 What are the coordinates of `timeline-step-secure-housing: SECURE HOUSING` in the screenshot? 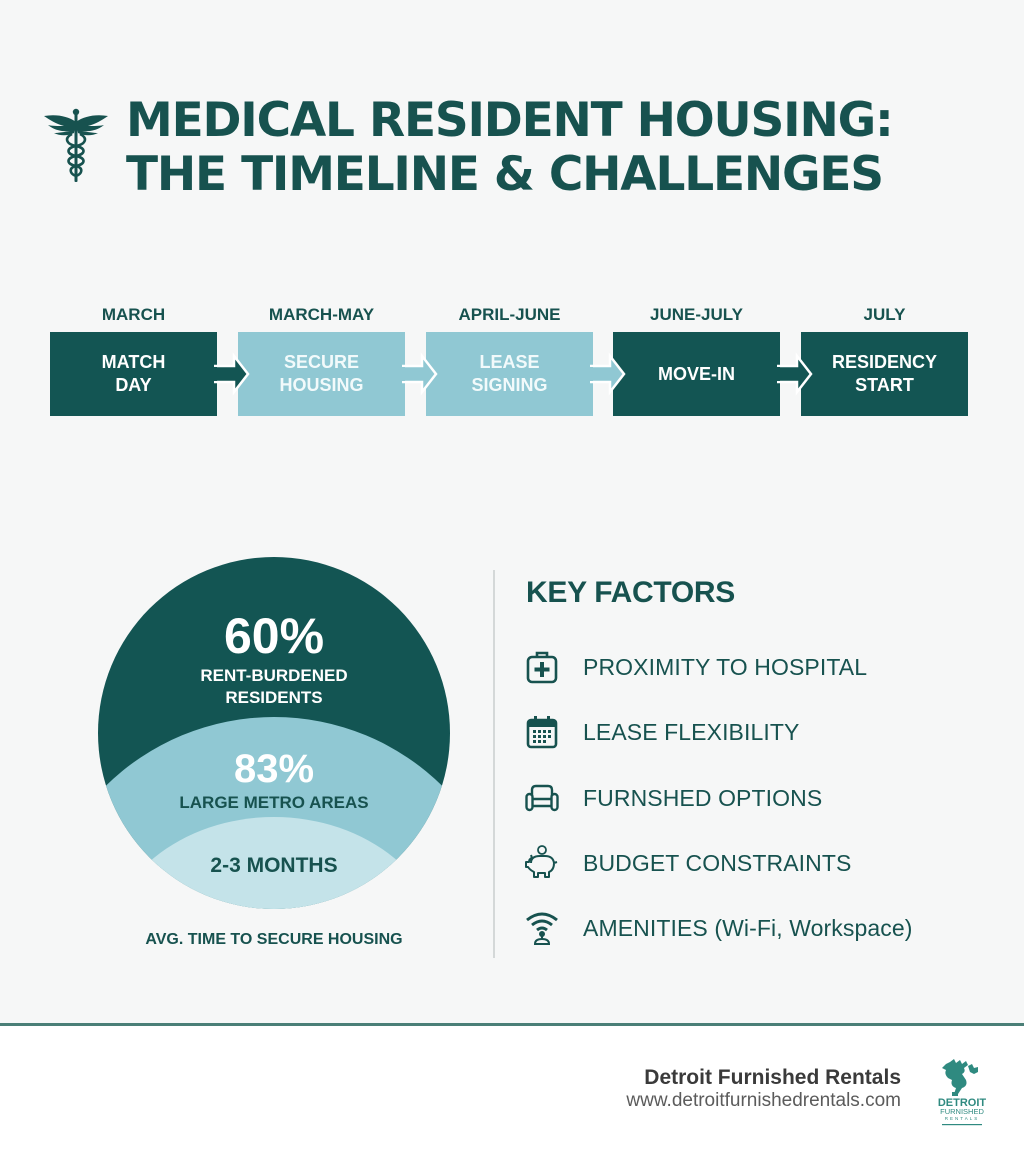 It's located at (321, 374).